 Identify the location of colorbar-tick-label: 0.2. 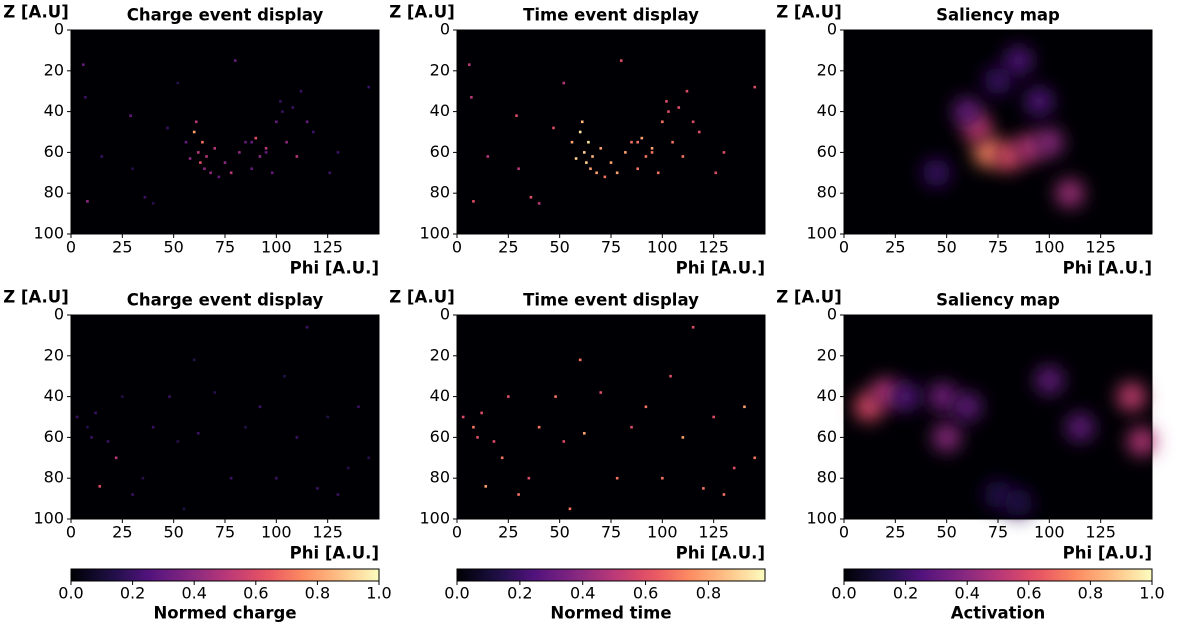
(905, 593).